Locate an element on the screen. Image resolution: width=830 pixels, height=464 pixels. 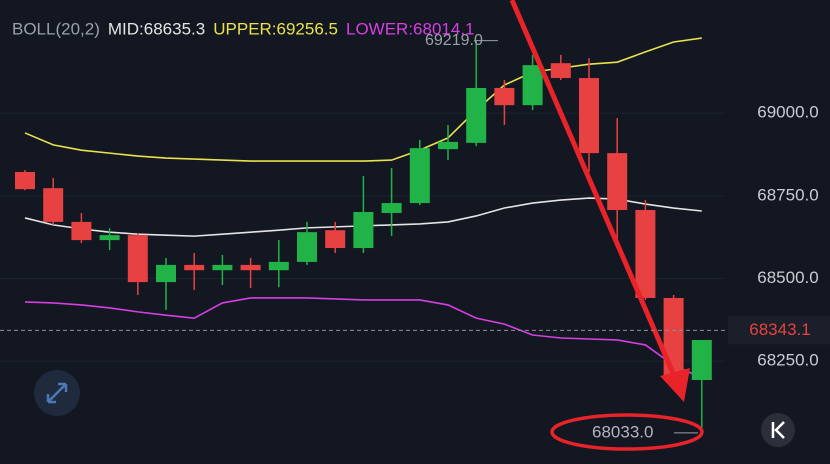
last-price-tag is located at coordinates (779, 330).